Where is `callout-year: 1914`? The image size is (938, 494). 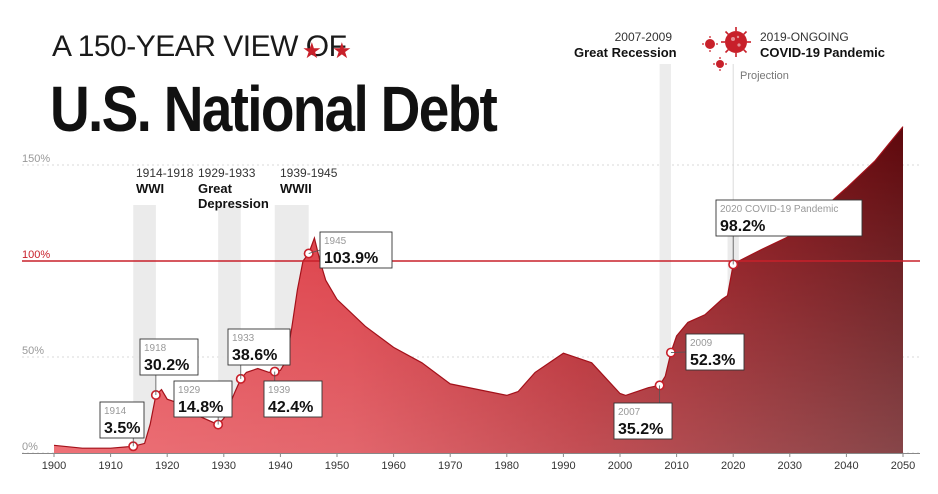 callout-year: 1914 is located at coordinates (115, 411).